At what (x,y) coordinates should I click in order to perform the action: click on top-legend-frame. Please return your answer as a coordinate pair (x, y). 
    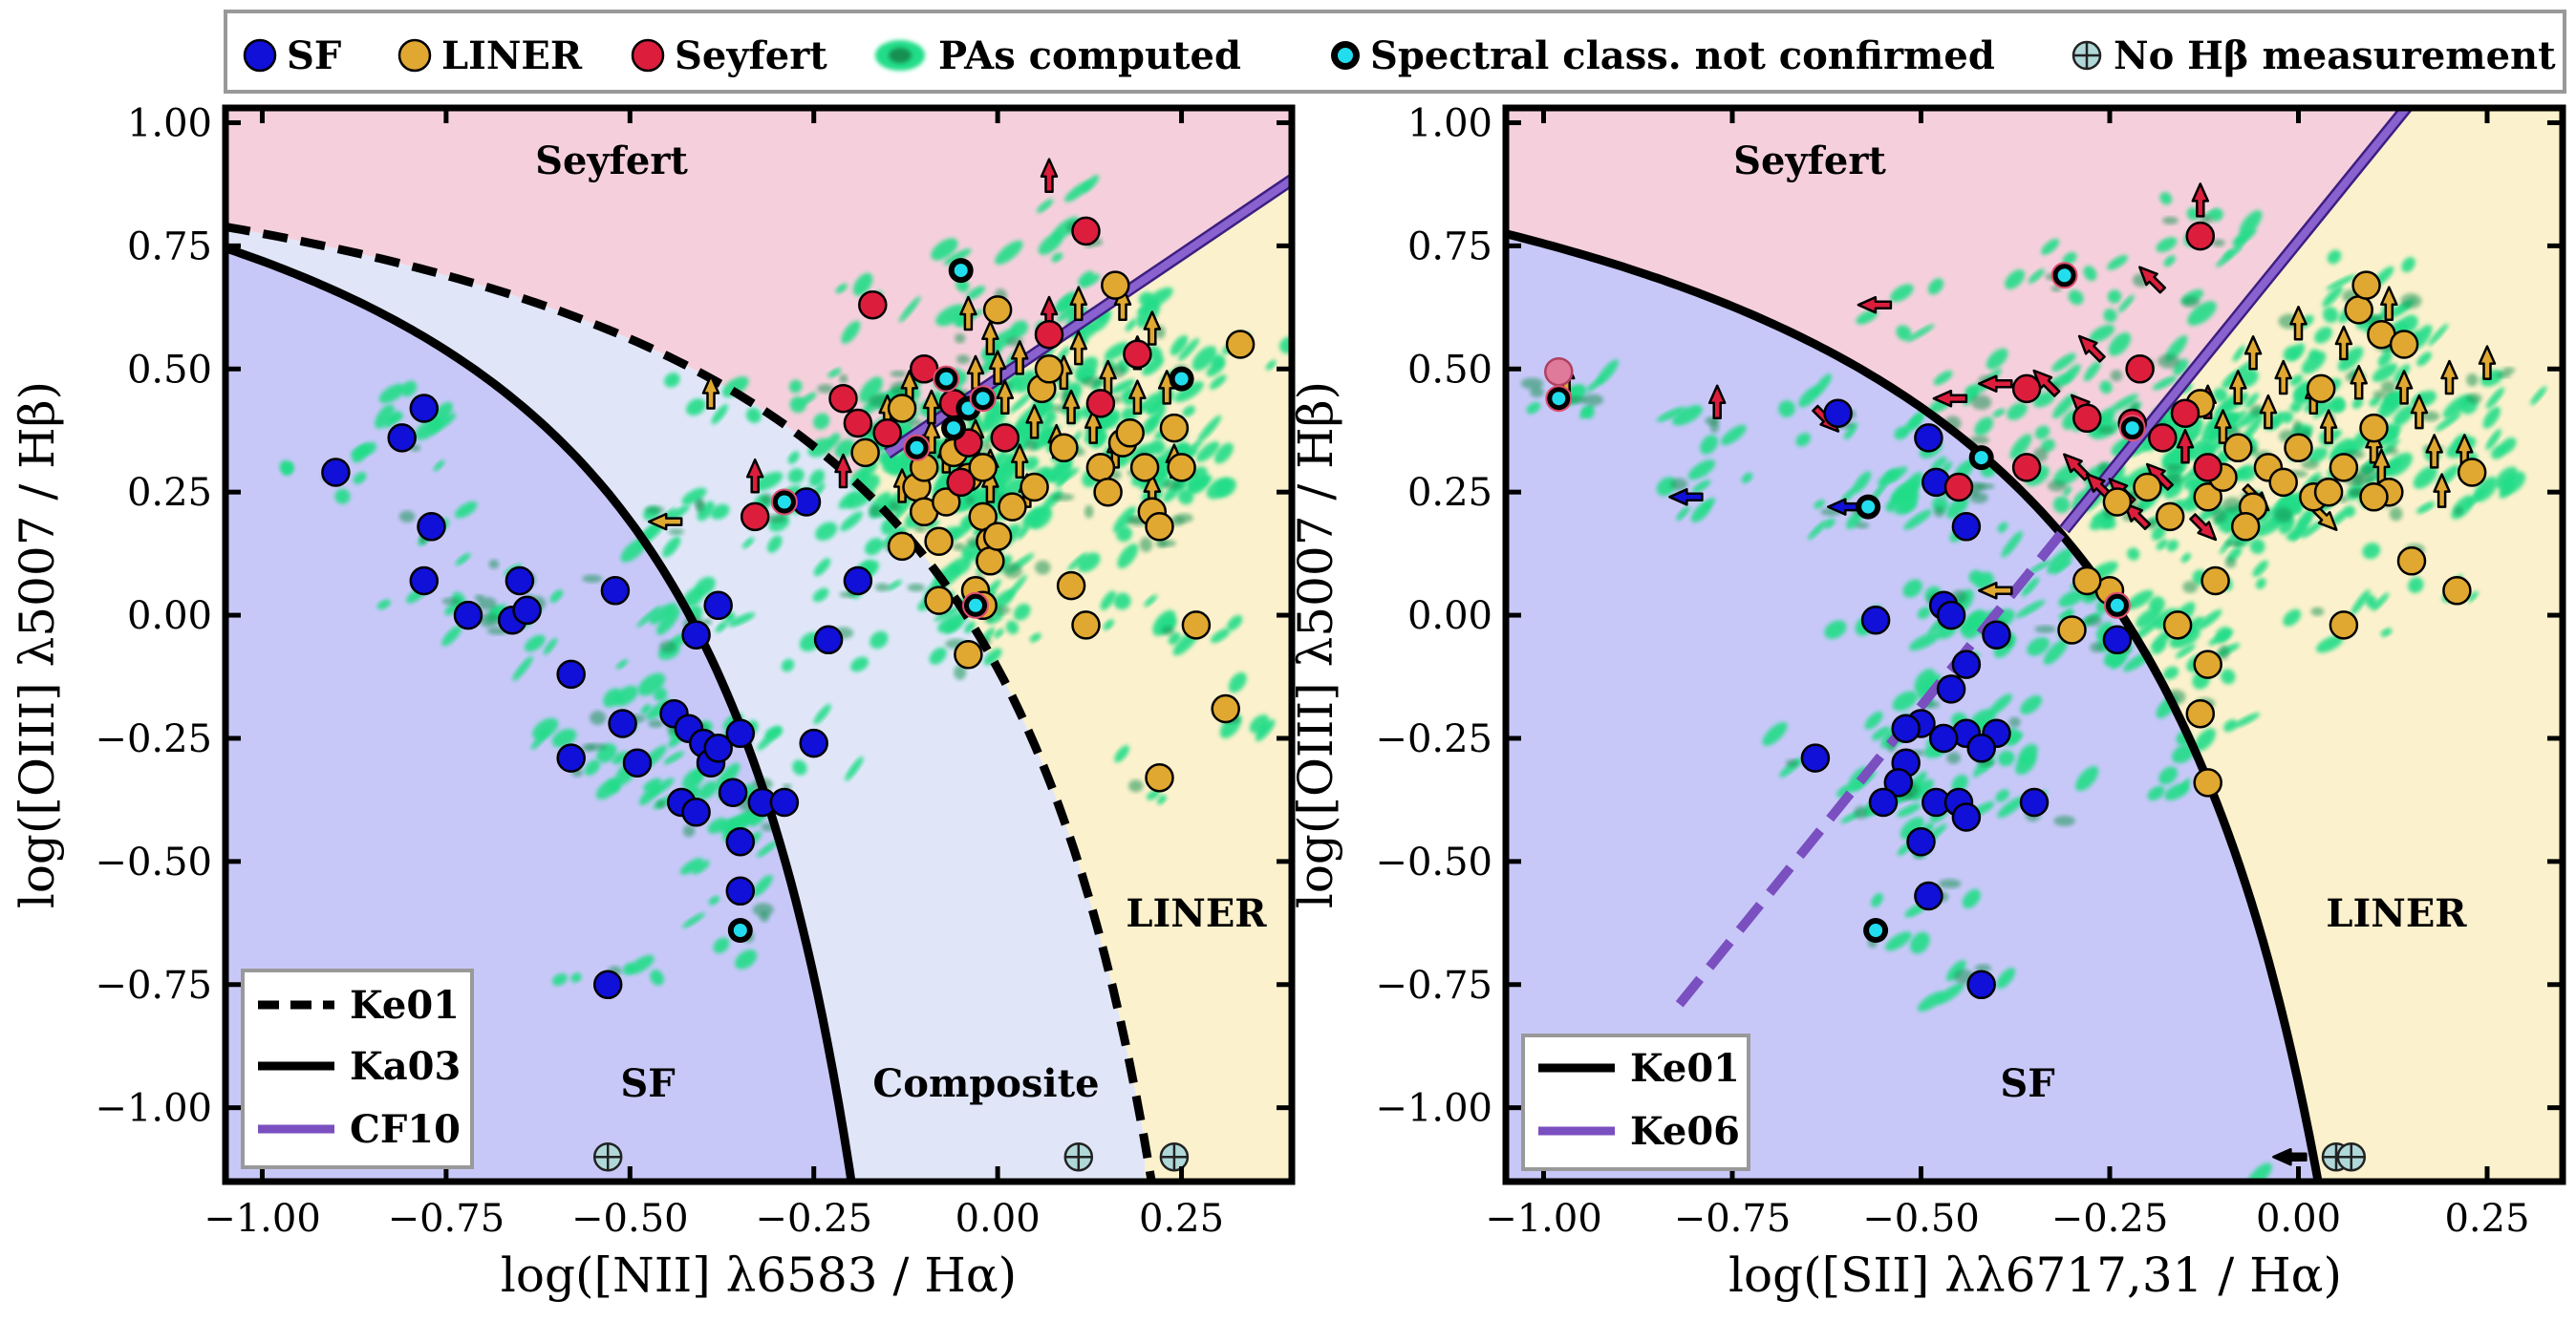
    Looking at the image, I should click on (1395, 52).